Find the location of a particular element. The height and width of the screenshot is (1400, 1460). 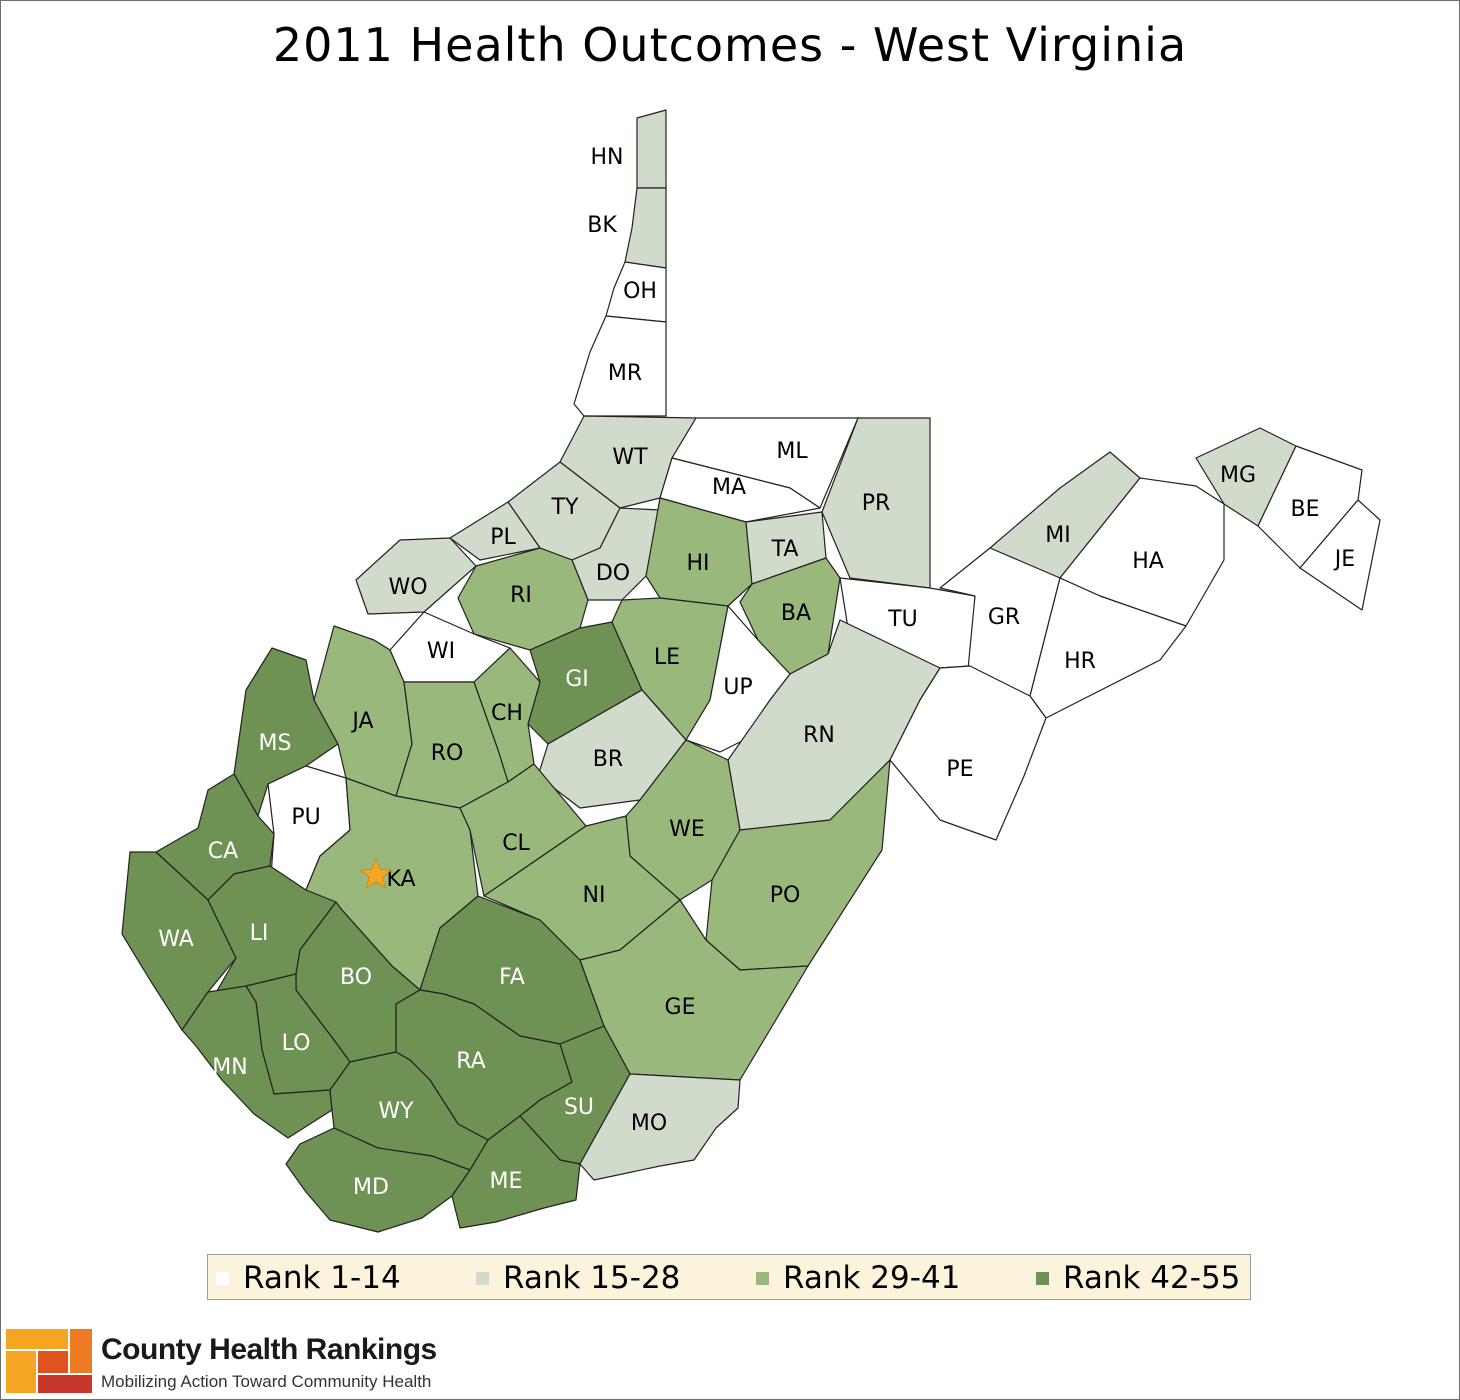

county-label-wi: WI is located at coordinates (441, 651).